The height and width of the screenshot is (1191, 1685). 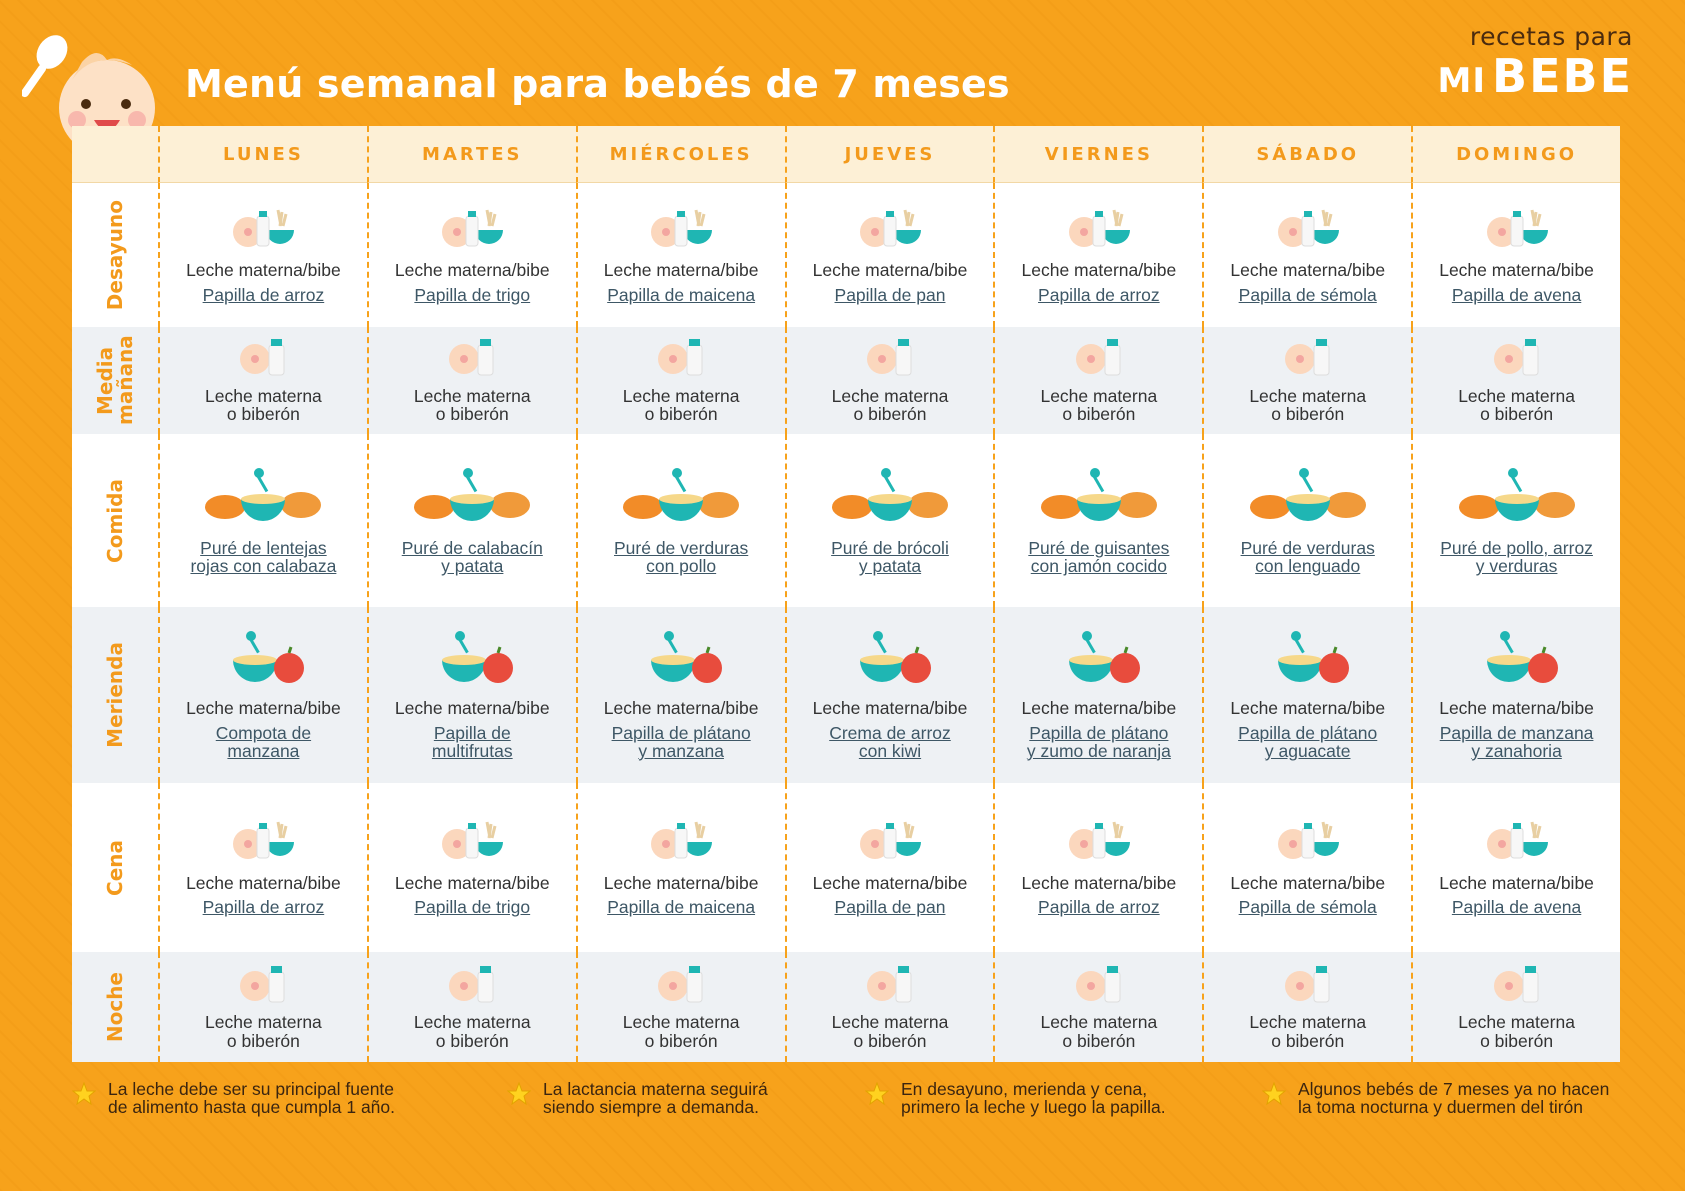 What do you see at coordinates (263, 547) in the screenshot?
I see `recipe-link: Puré de lentejas` at bounding box center [263, 547].